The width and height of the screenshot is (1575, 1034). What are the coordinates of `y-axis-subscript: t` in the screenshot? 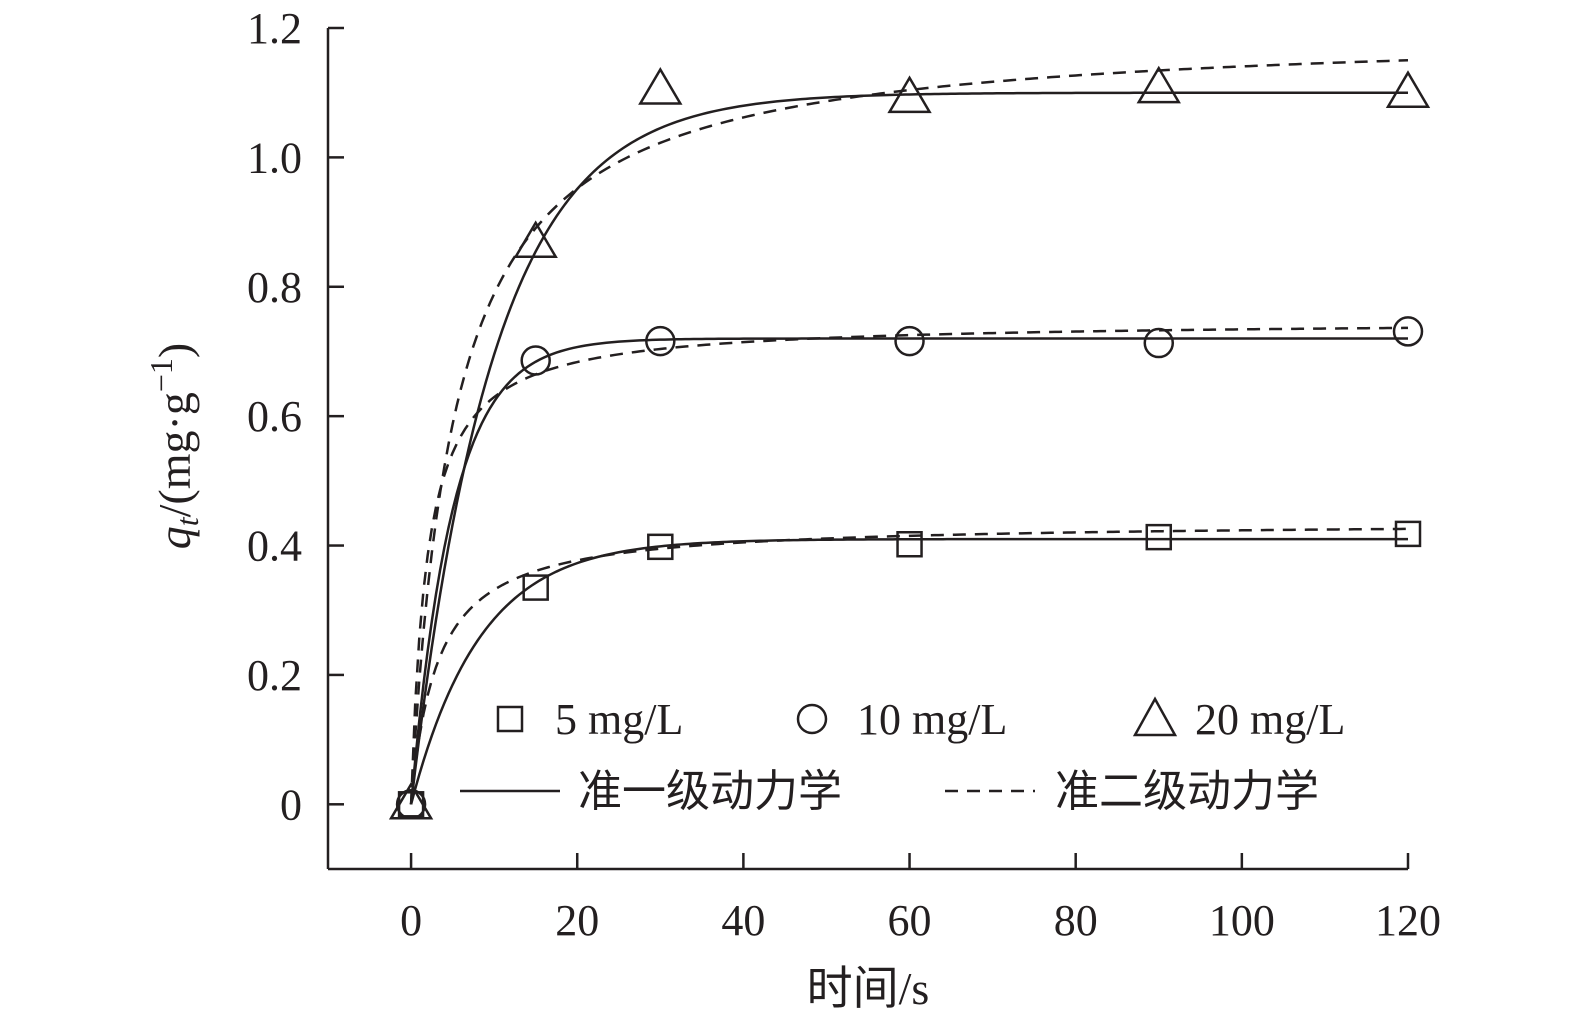 It's located at (187, 521).